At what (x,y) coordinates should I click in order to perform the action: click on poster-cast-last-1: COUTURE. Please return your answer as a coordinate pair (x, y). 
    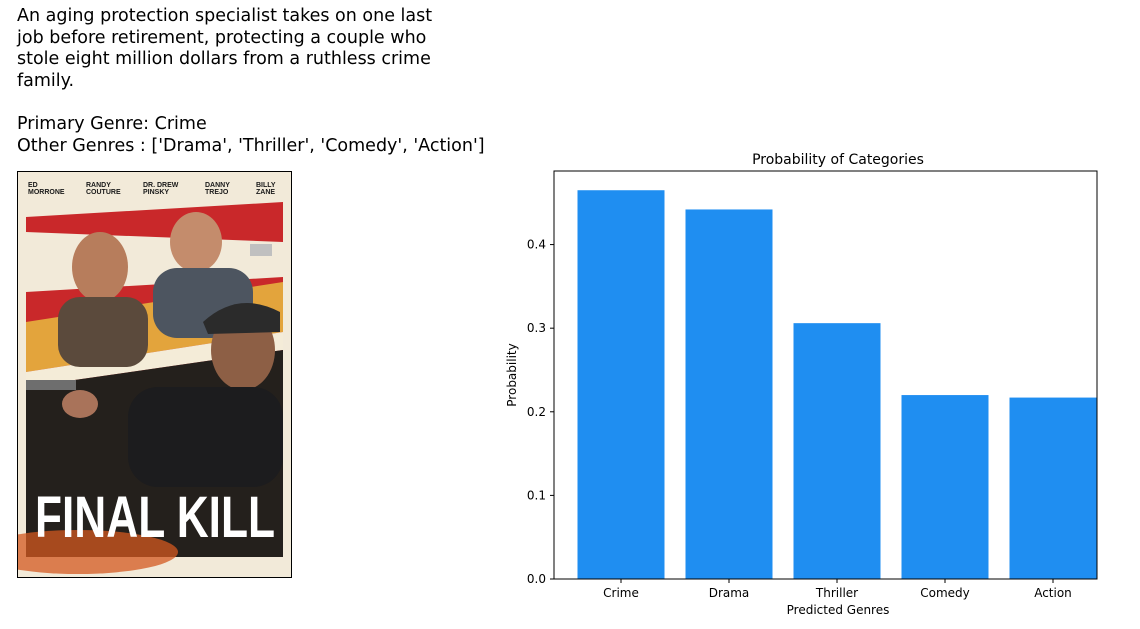
    Looking at the image, I should click on (103, 192).